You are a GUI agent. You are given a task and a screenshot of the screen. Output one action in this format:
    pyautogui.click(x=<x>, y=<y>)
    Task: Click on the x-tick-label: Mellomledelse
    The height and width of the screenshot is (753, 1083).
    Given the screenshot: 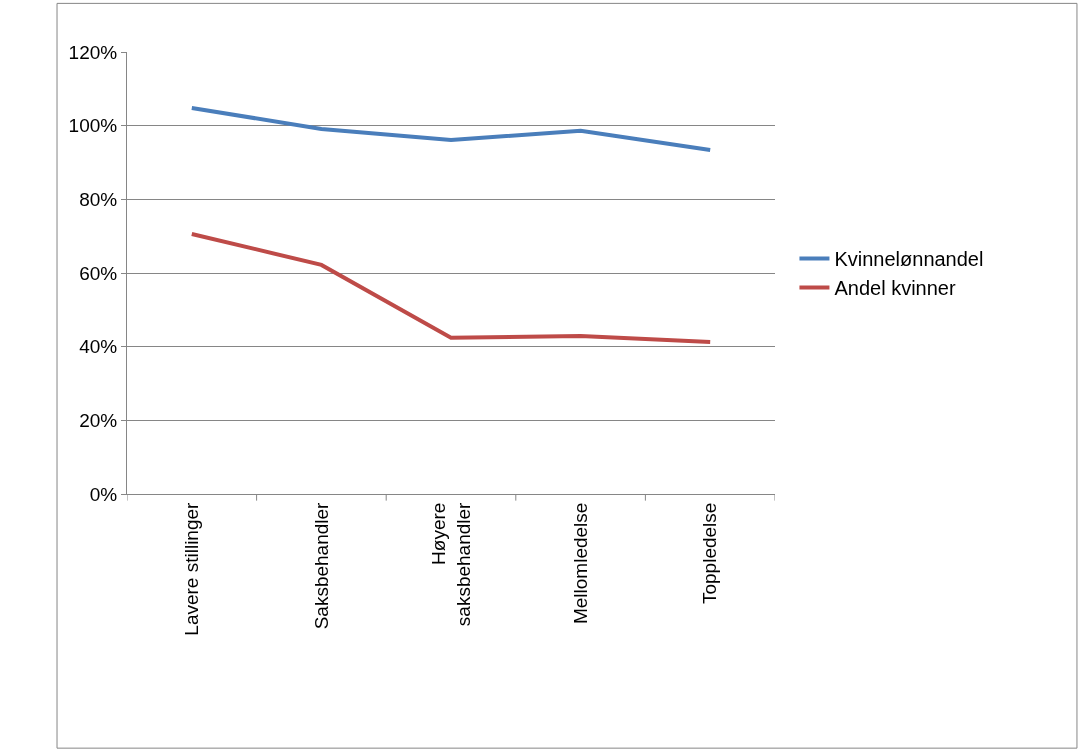 What is the action you would take?
    pyautogui.click(x=580, y=563)
    